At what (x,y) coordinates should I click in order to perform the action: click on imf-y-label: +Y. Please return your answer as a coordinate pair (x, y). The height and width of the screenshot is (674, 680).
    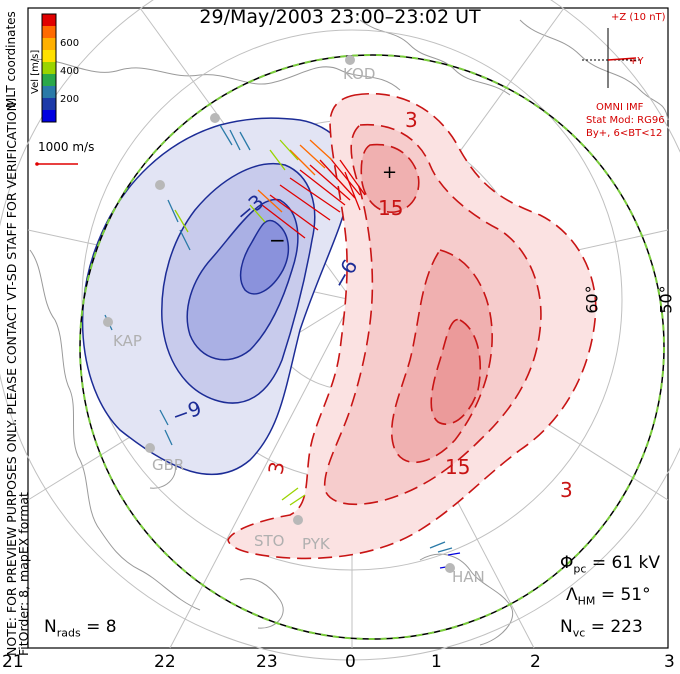
    Looking at the image, I should click on (636, 61).